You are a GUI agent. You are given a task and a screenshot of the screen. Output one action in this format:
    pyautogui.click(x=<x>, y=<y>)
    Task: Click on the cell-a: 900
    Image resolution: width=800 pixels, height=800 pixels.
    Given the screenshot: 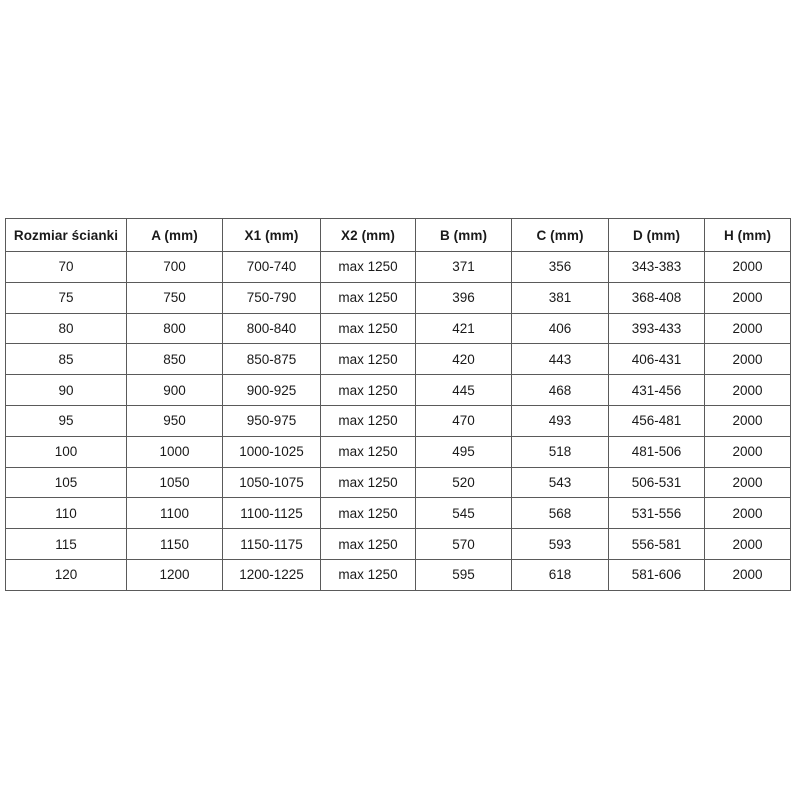 What is the action you would take?
    pyautogui.click(x=174, y=390)
    